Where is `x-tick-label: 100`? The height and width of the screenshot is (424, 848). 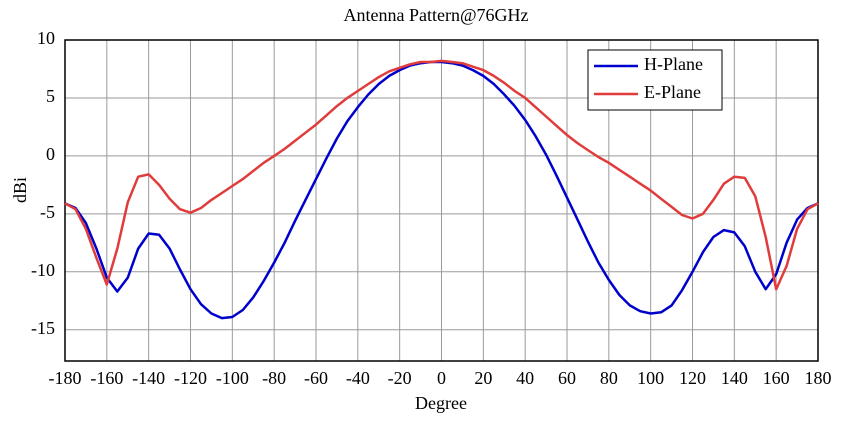 x-tick-label: 100 is located at coordinates (650, 378).